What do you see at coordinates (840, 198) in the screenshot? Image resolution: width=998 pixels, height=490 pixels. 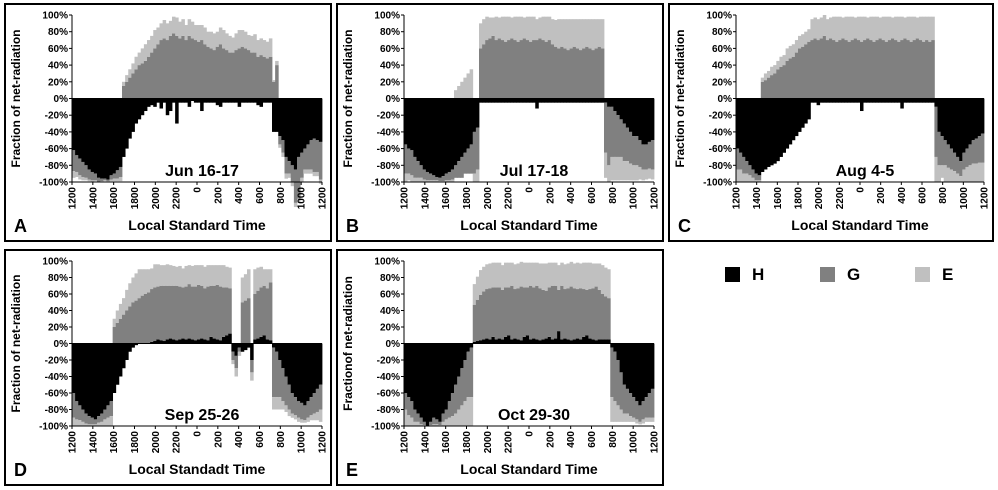 I see `x-tick-label: 2200` at bounding box center [840, 198].